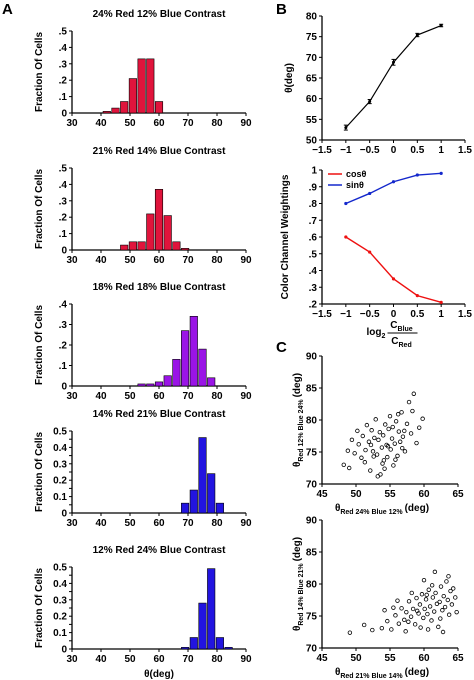 This screenshot has height=680, width=474. What do you see at coordinates (312, 617) in the screenshot?
I see `y-tick-label: 75` at bounding box center [312, 617].